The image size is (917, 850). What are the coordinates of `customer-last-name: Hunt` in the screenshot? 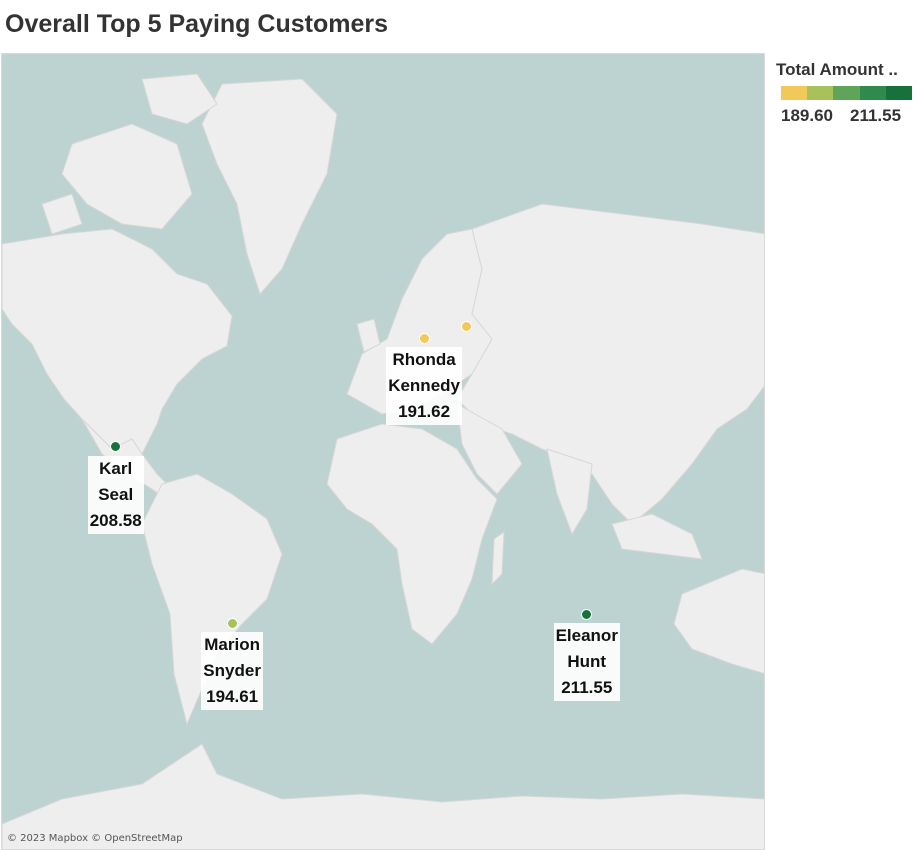 It's located at (587, 662).